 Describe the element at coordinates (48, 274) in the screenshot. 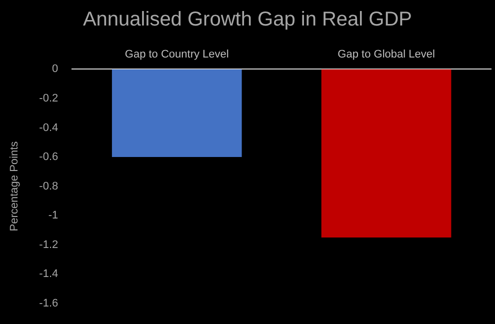

I see `y-tick-label: -1.4` at that location.